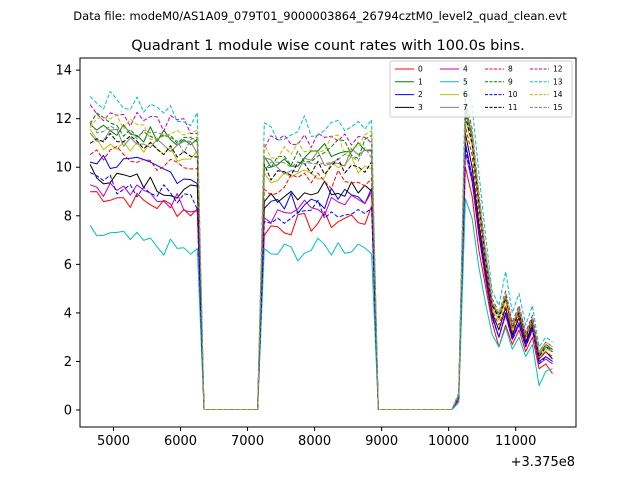  Describe the element at coordinates (513, 94) in the screenshot. I see `legend-label-10: 10` at that location.